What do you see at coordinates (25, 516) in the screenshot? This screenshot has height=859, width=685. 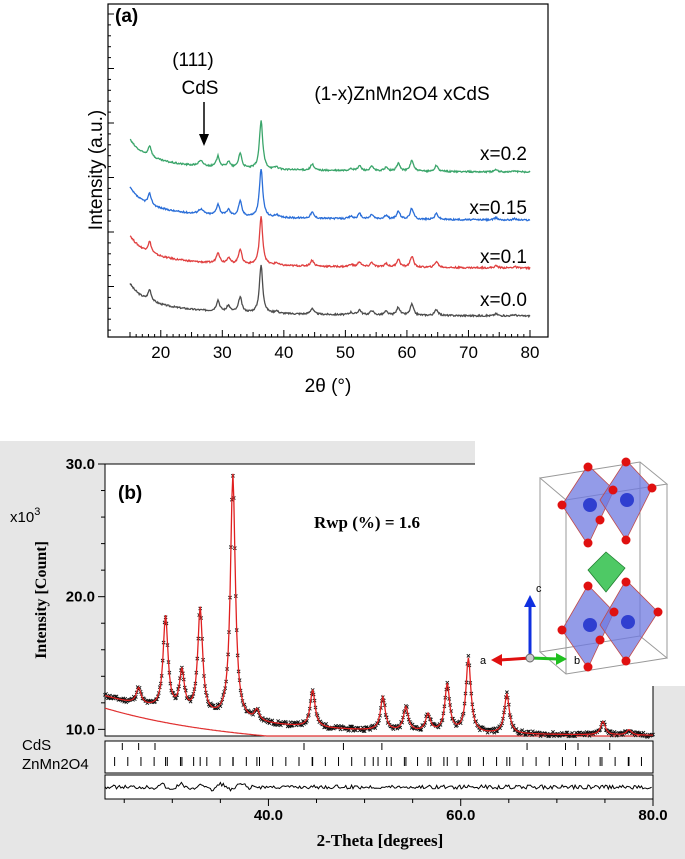 I see `y-multiplier: x103` at bounding box center [25, 516].